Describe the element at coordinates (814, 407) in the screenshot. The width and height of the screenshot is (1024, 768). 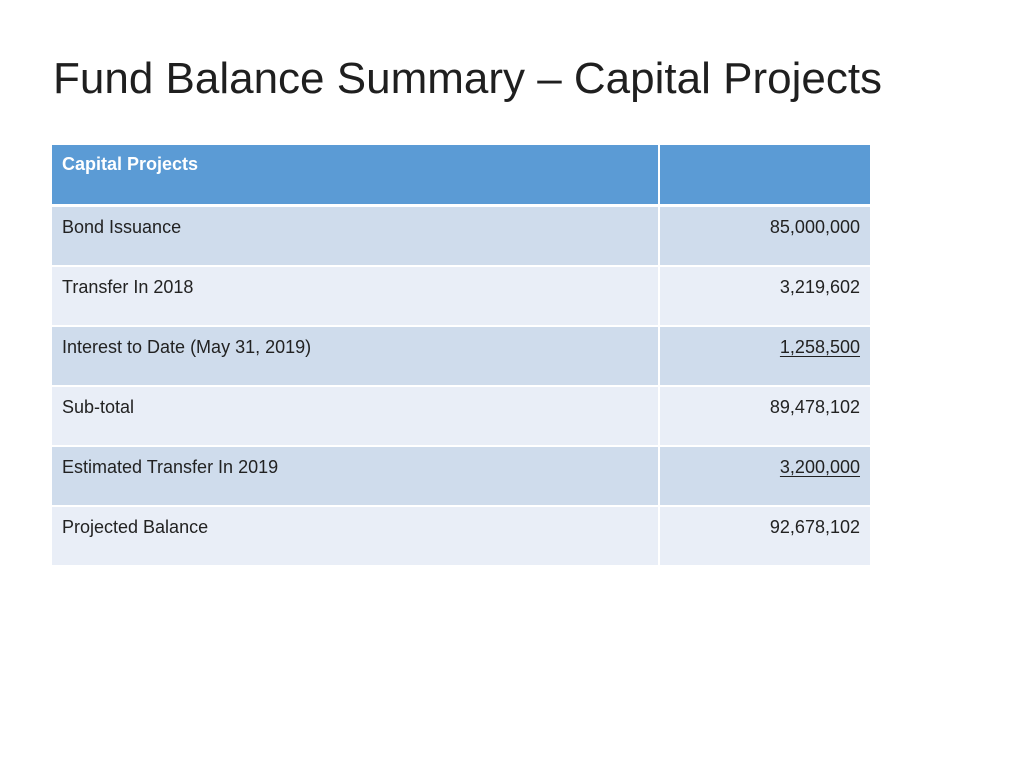
I see `amount-value: 89,478,102` at that location.